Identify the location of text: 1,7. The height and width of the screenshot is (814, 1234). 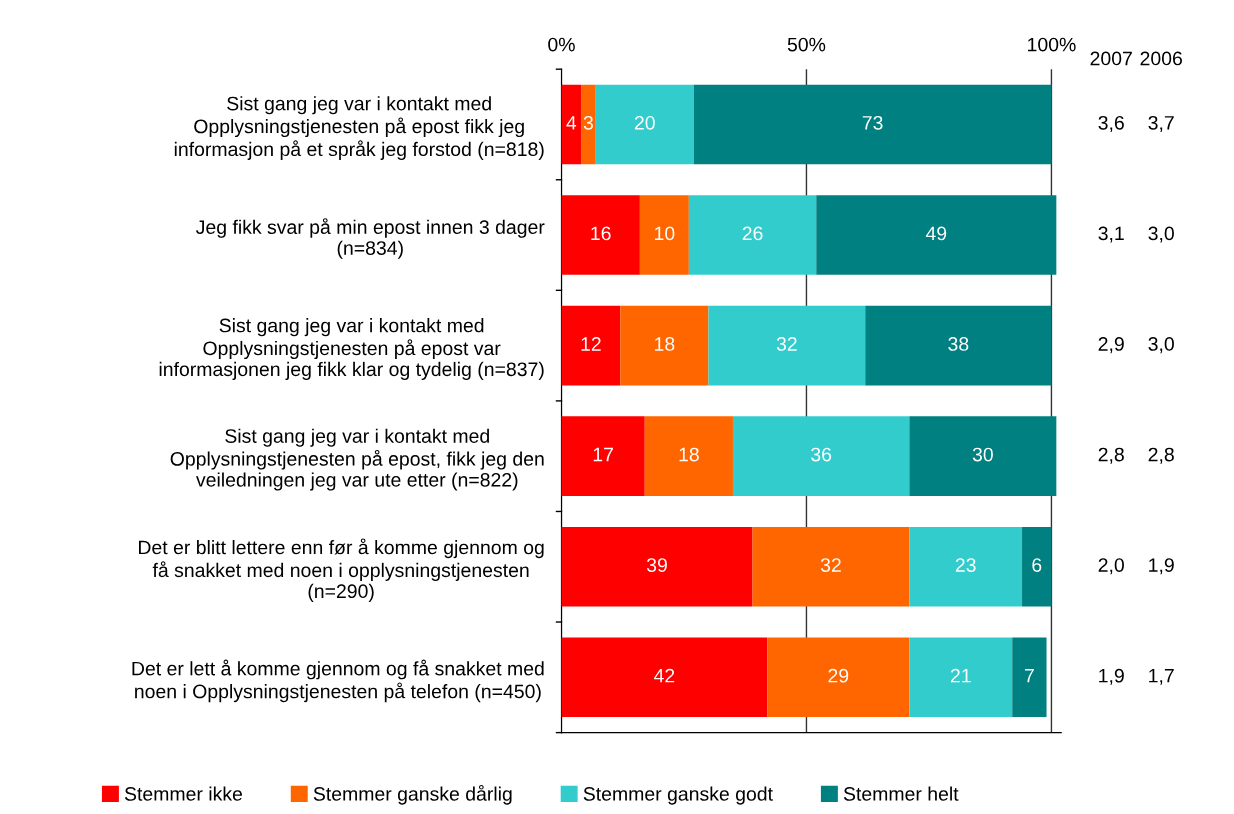
(1161, 676).